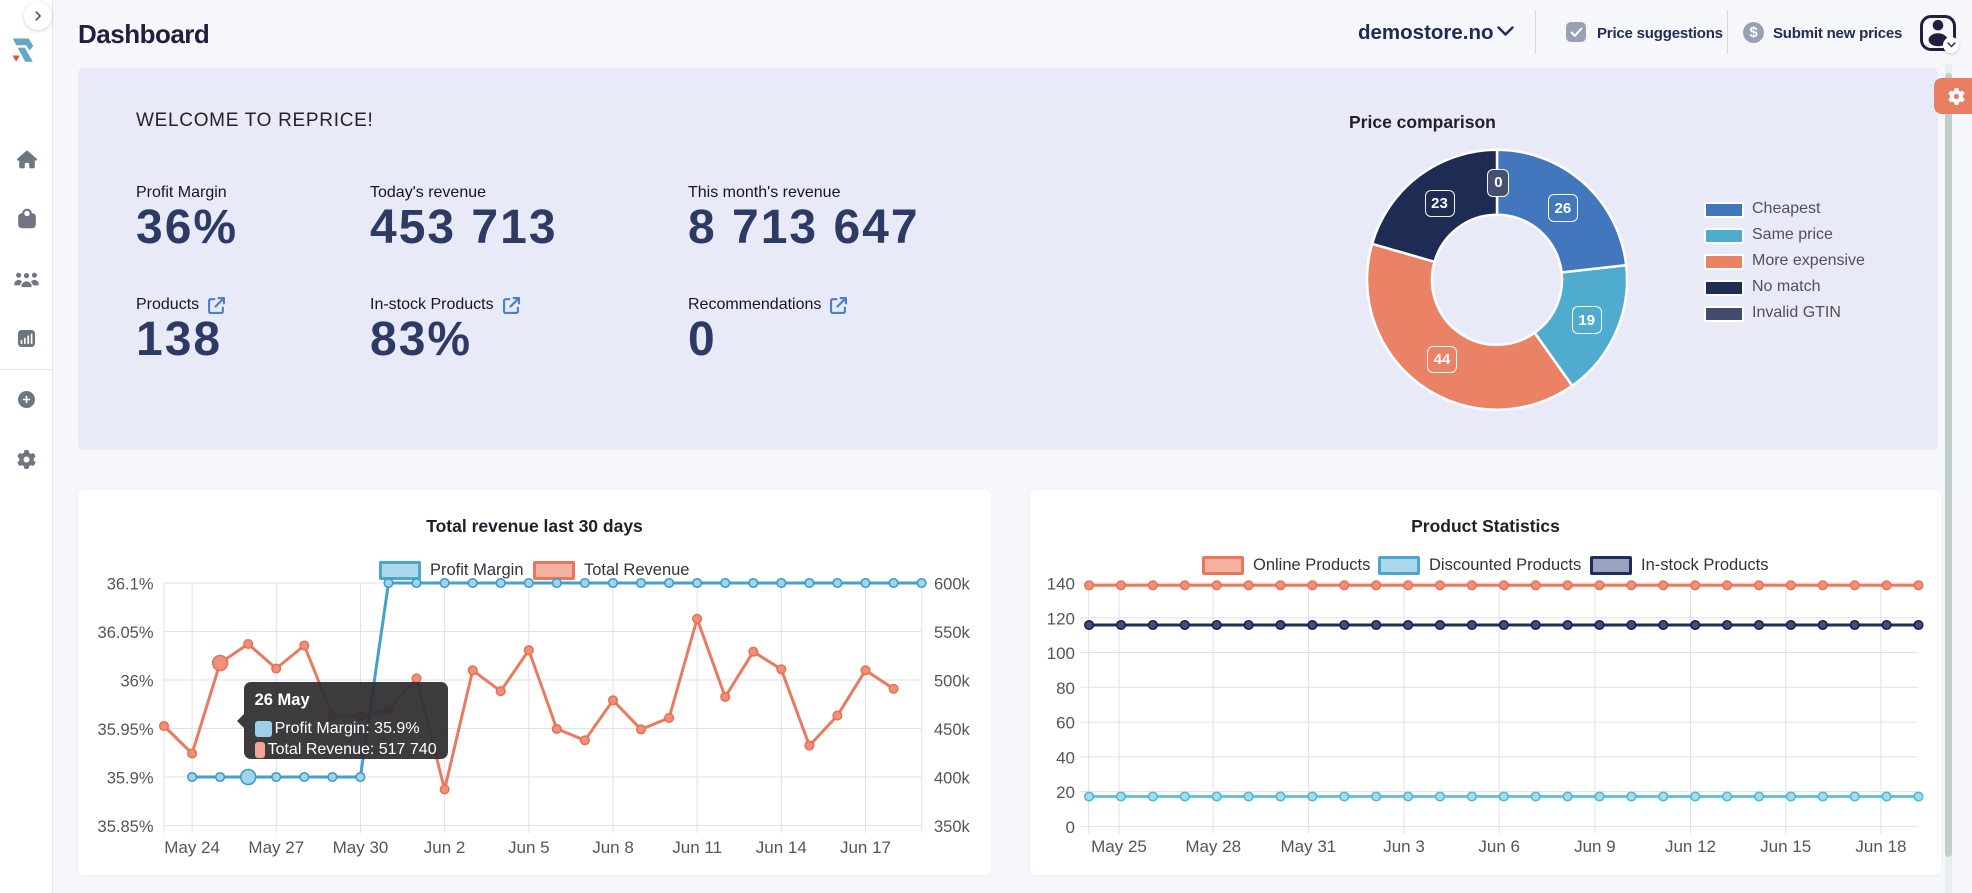  Describe the element at coordinates (192, 847) in the screenshot. I see `svg-text: May 24` at that location.